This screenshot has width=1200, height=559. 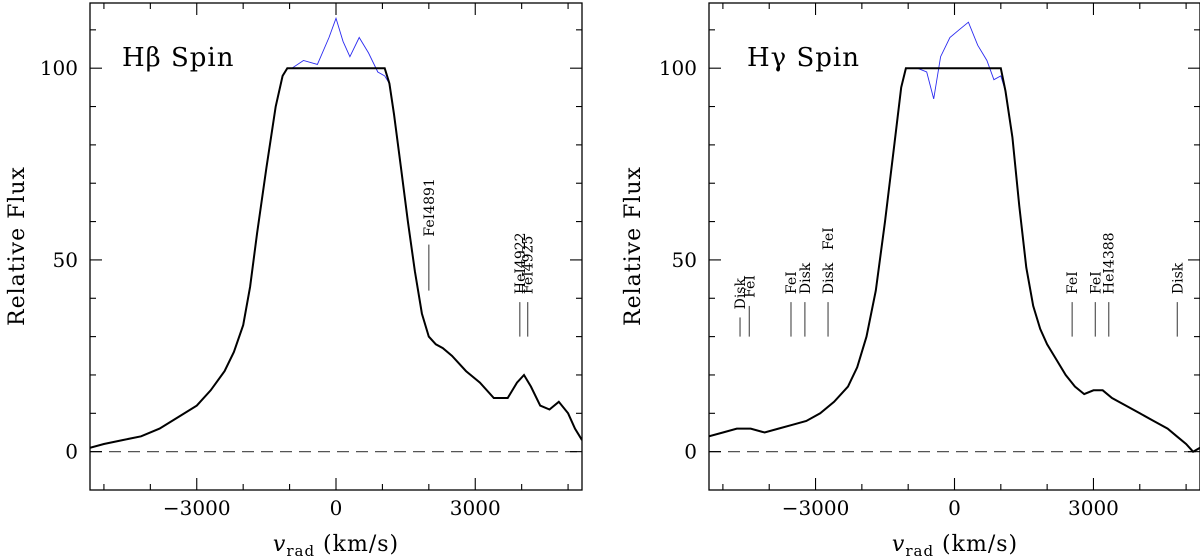 What do you see at coordinates (178, 58) in the screenshot?
I see `panel-title: Hβ Spin` at bounding box center [178, 58].